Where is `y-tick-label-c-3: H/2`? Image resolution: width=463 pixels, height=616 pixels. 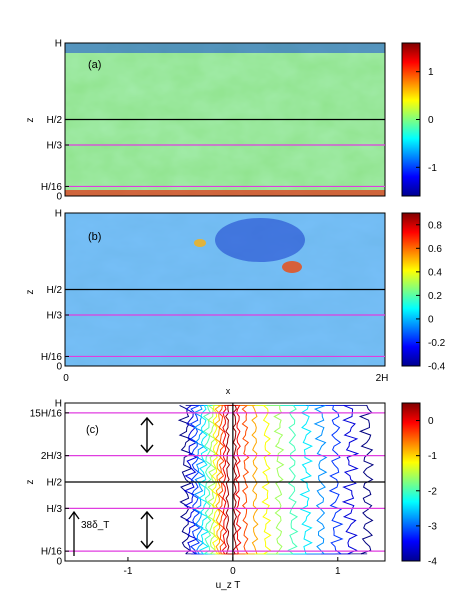
y-tick-label-c-3: H/2 is located at coordinates (54, 483).